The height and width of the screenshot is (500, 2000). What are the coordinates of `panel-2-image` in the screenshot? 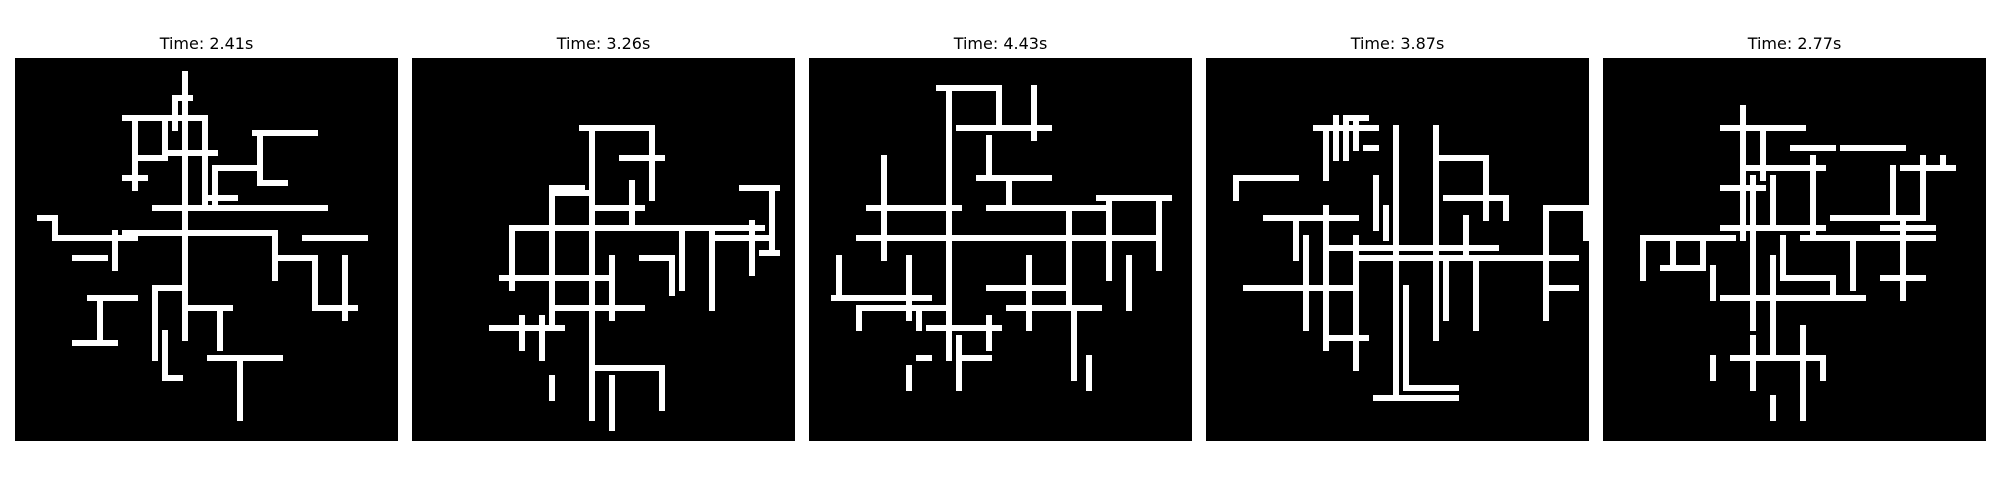 It's located at (603, 249).